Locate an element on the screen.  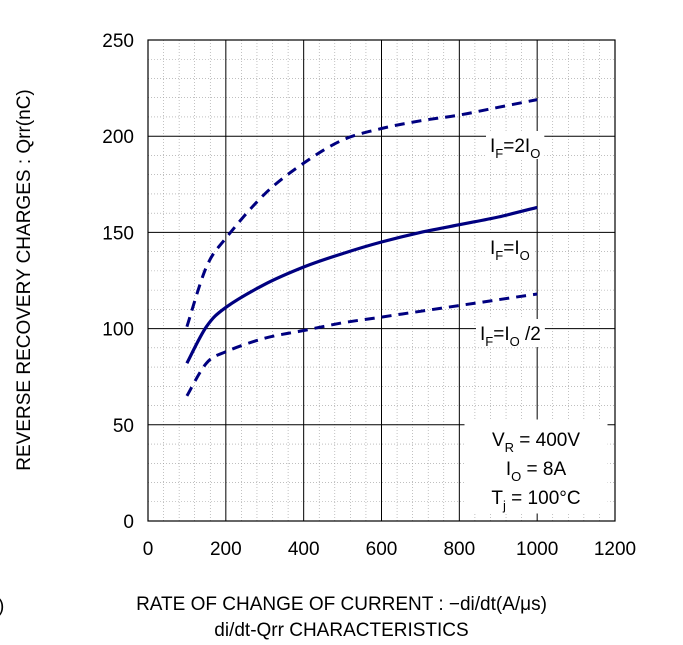
y-tick-label: 150 is located at coordinates (118, 233).